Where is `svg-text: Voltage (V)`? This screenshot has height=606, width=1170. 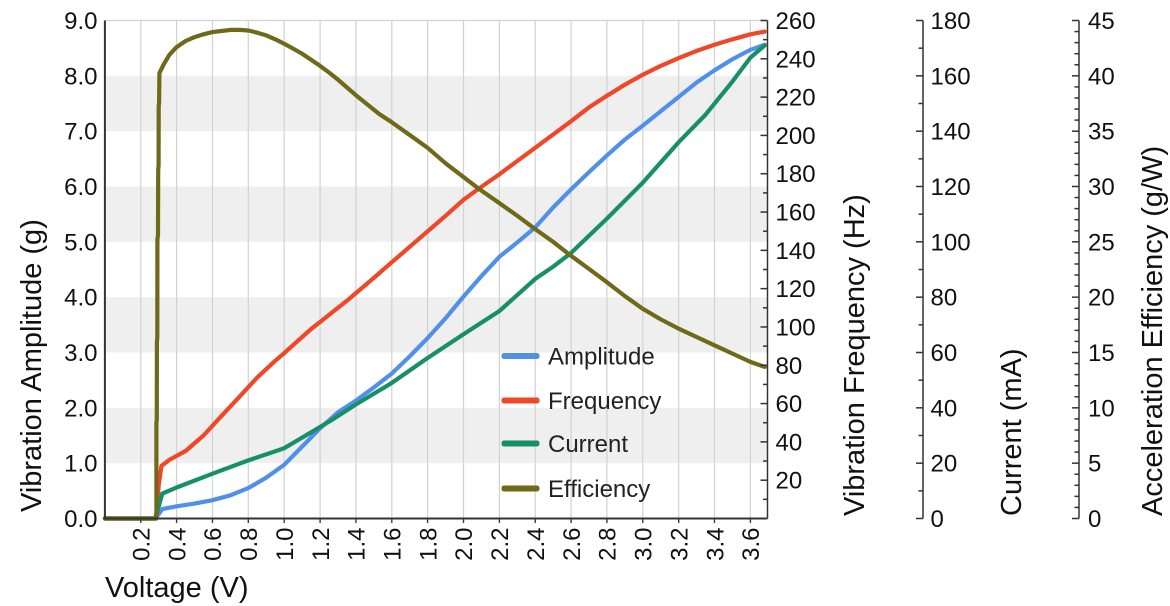
svg-text: Voltage (V) is located at coordinates (176, 588).